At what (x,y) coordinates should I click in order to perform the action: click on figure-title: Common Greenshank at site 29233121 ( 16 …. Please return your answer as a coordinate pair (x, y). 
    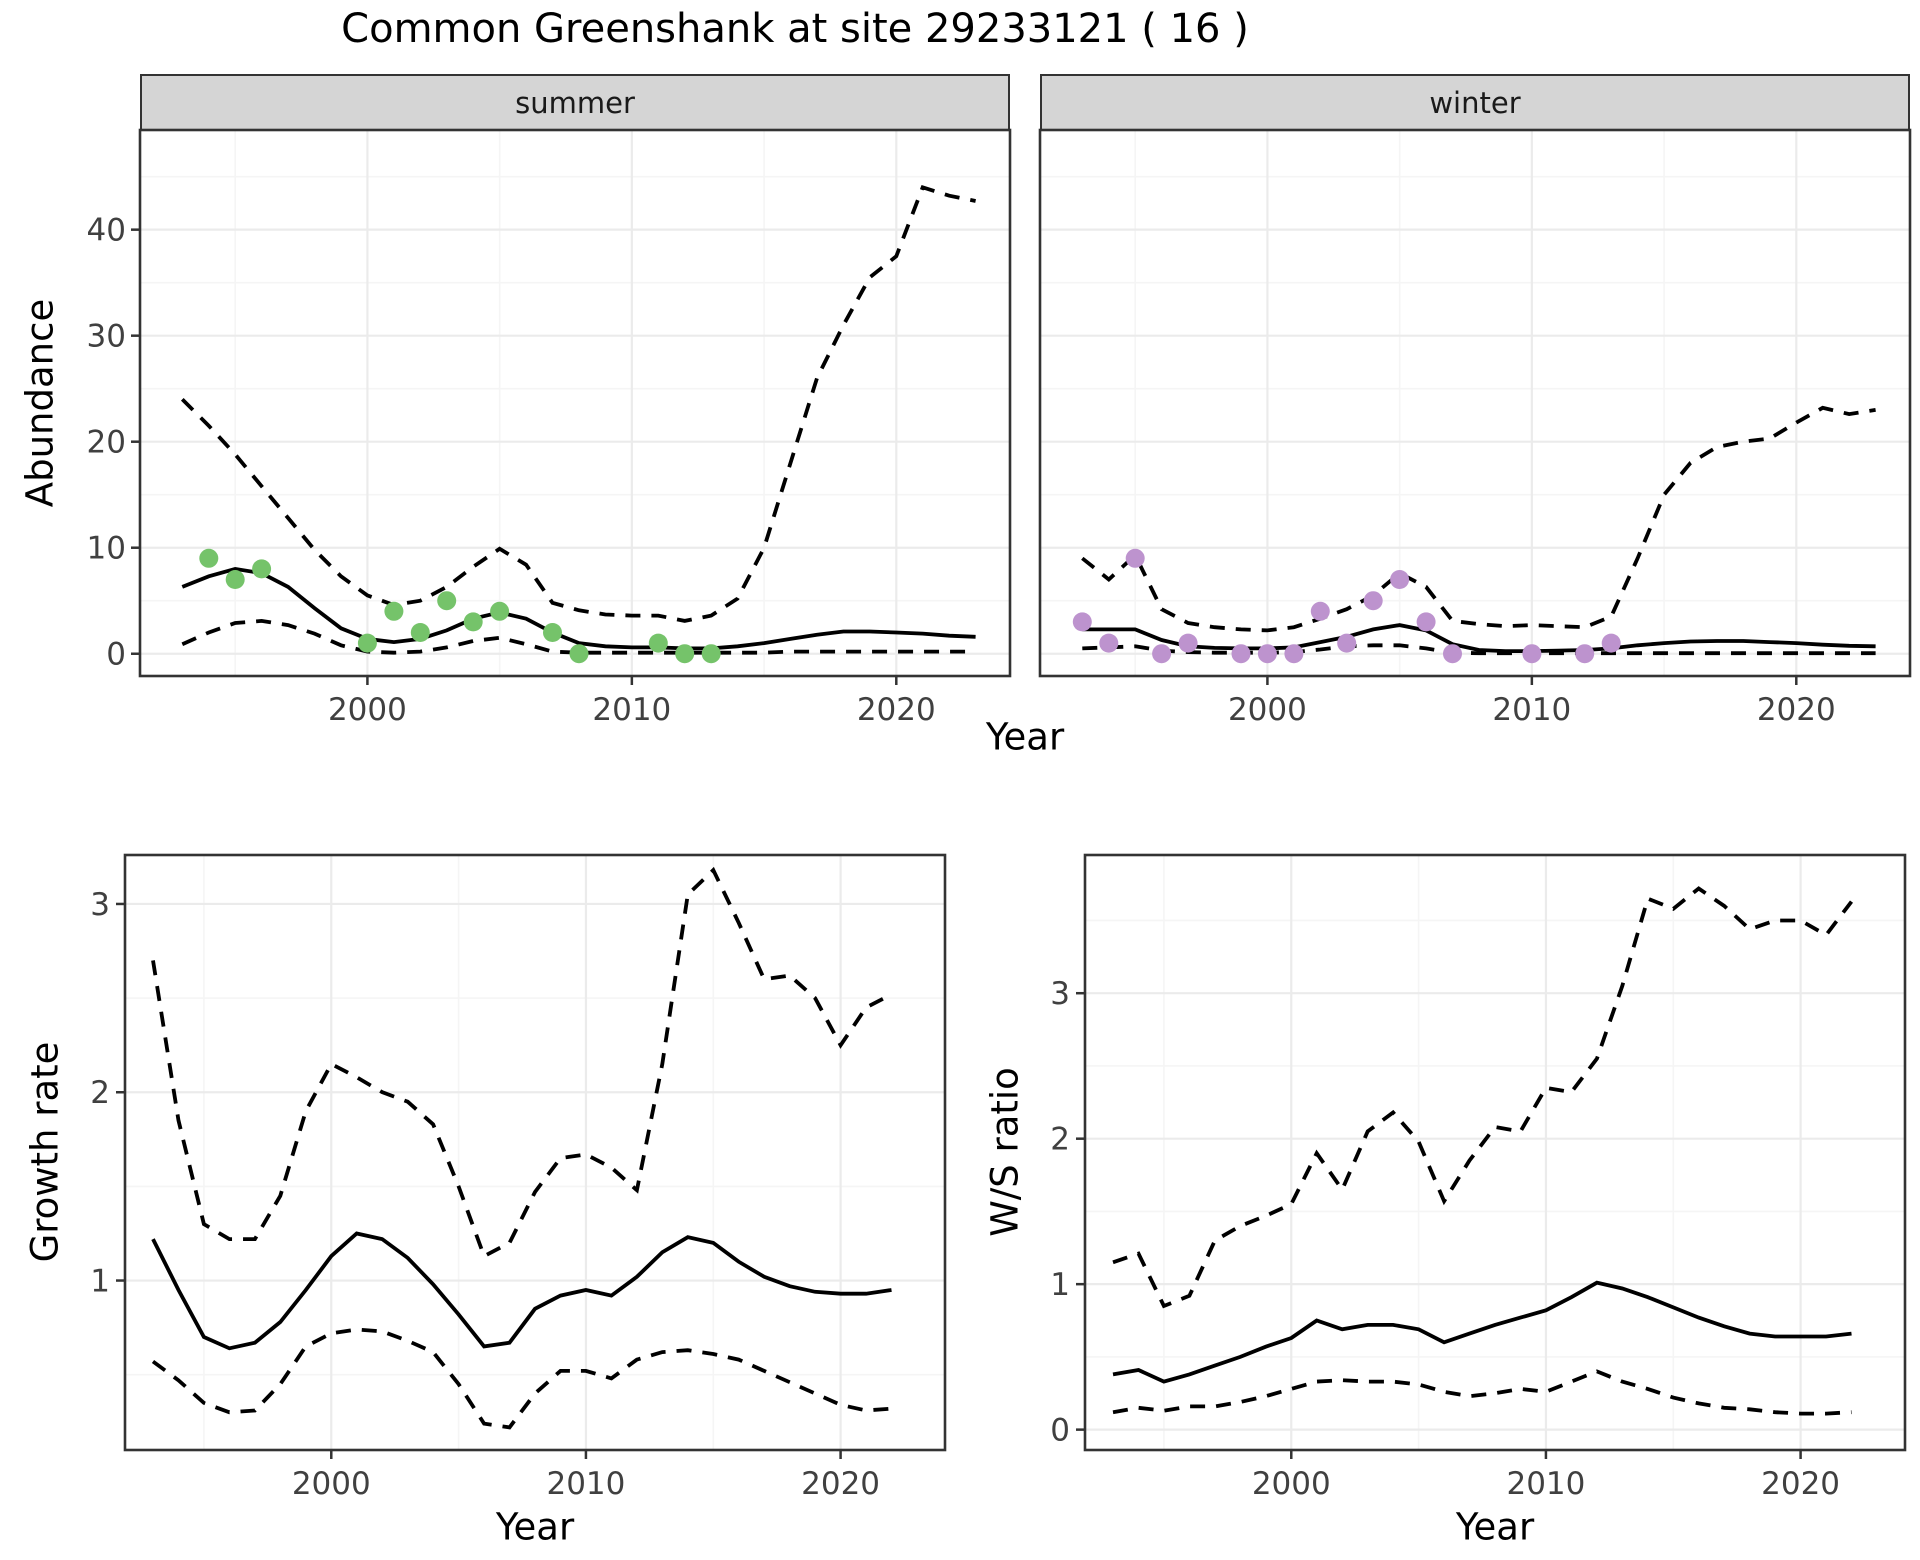
    Looking at the image, I should click on (795, 29).